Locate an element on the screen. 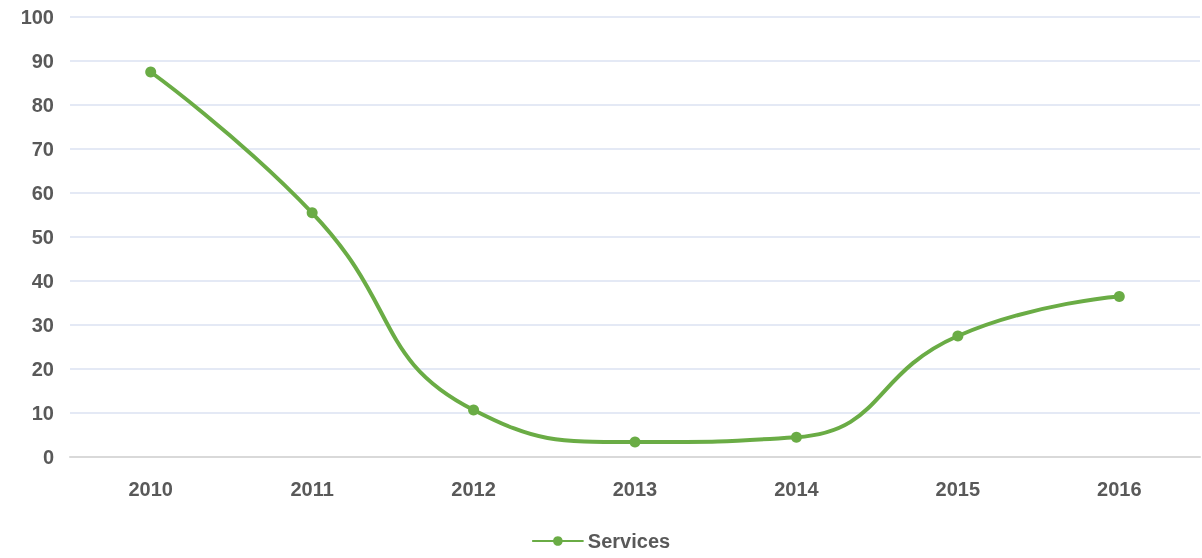  y-tick-label: 100 is located at coordinates (37, 17).